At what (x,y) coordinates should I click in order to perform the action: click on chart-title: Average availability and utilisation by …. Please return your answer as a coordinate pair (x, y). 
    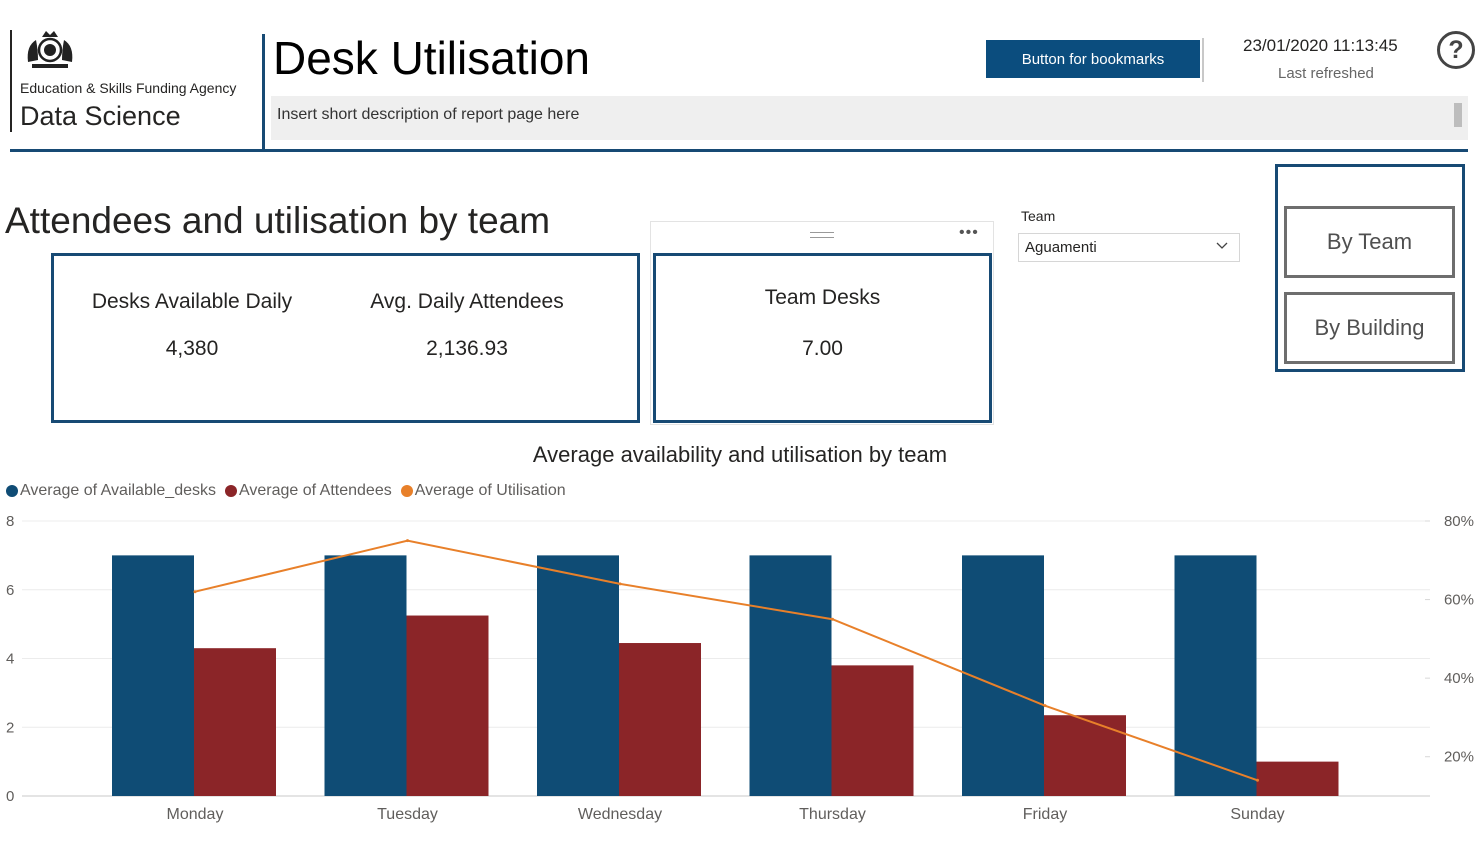
    Looking at the image, I should click on (740, 454).